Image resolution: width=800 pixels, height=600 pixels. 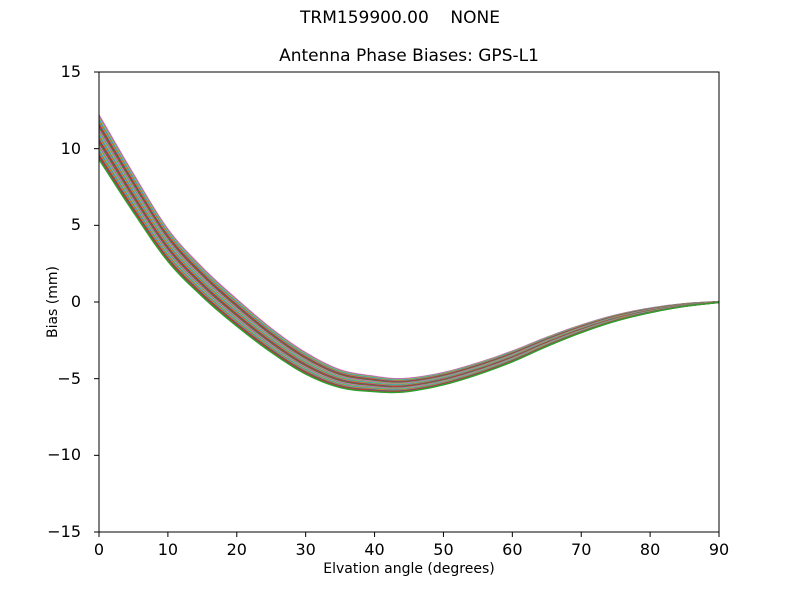 What do you see at coordinates (409, 569) in the screenshot?
I see `x-axis-label: Elvation angle (degrees)` at bounding box center [409, 569].